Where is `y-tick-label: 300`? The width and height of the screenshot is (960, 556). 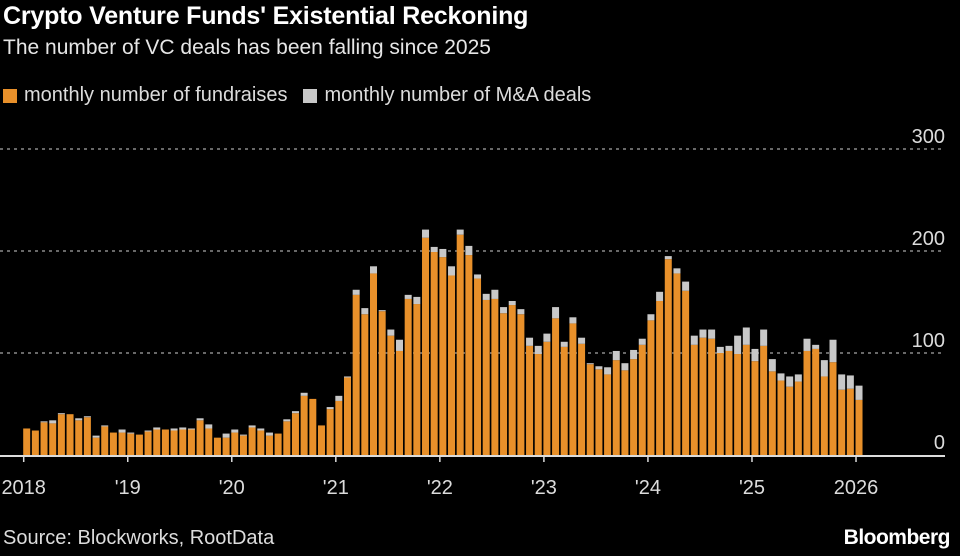 y-tick-label: 300 is located at coordinates (928, 137).